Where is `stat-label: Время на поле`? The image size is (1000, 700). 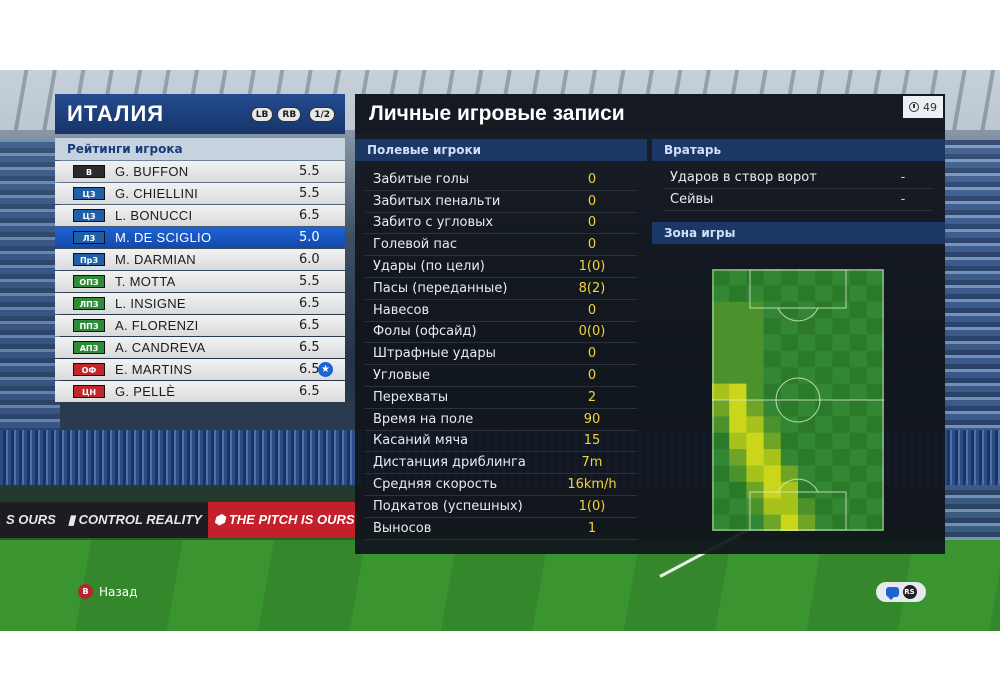
stat-label: Время на поле is located at coordinates (423, 419).